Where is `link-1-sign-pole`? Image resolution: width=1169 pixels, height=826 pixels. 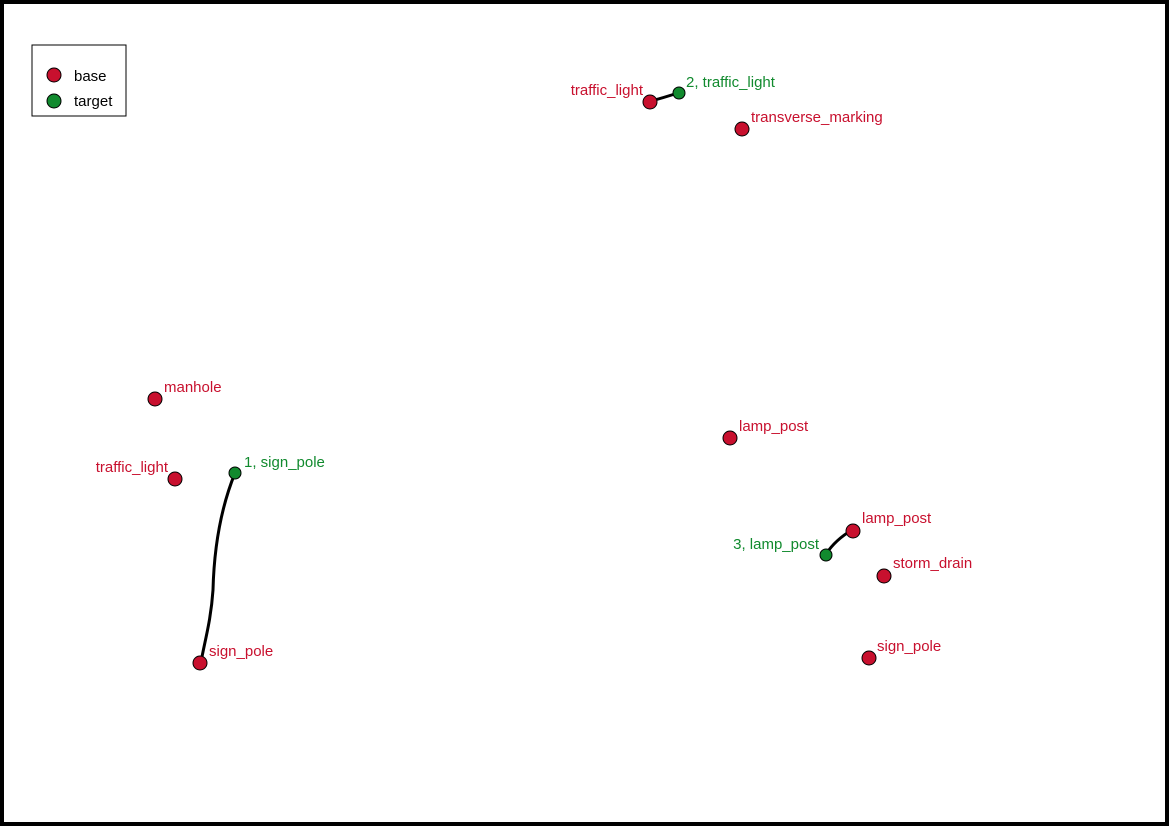
link-1-sign-pole is located at coordinates (218, 567).